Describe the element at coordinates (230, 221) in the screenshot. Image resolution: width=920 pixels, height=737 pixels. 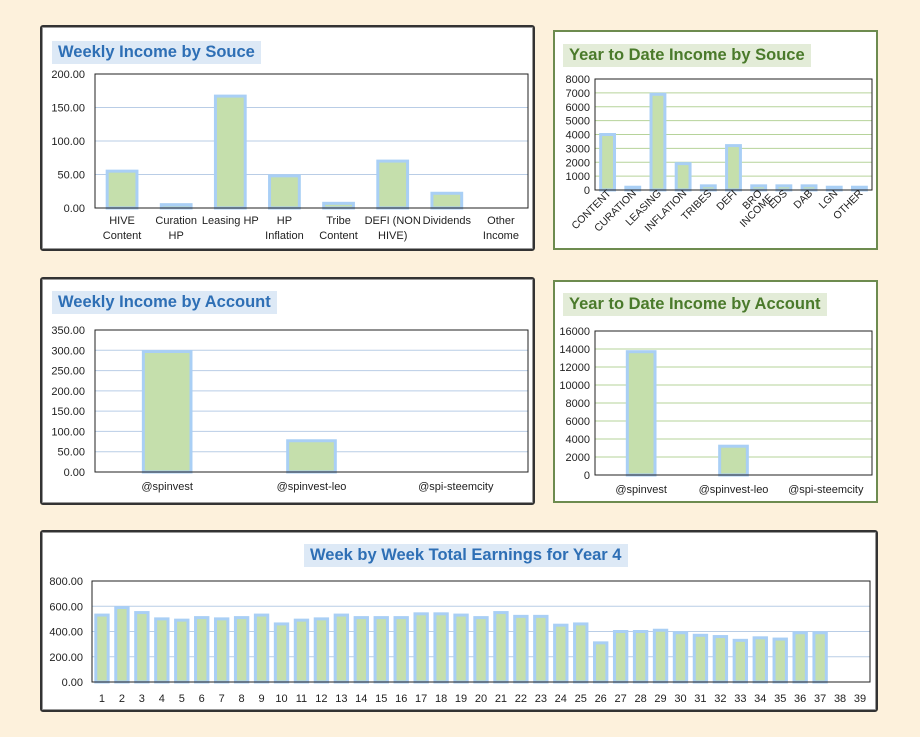
I see `x-tick-label: Leasing HP` at that location.